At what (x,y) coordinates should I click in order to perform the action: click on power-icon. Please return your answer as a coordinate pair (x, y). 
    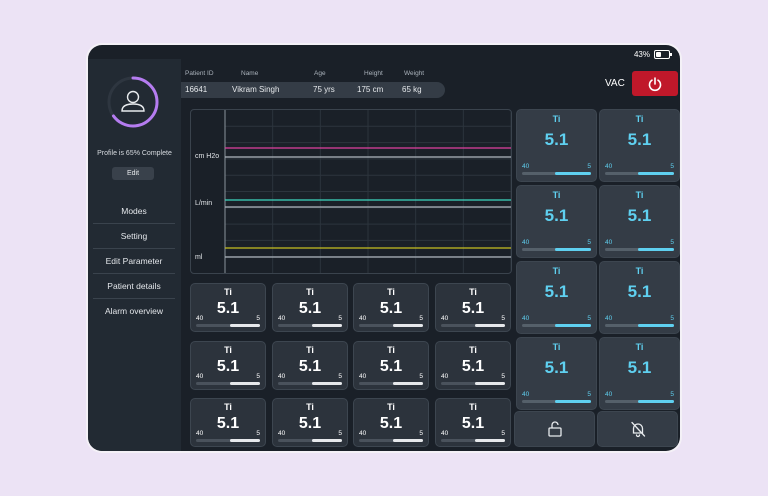
    Looking at the image, I should click on (655, 83).